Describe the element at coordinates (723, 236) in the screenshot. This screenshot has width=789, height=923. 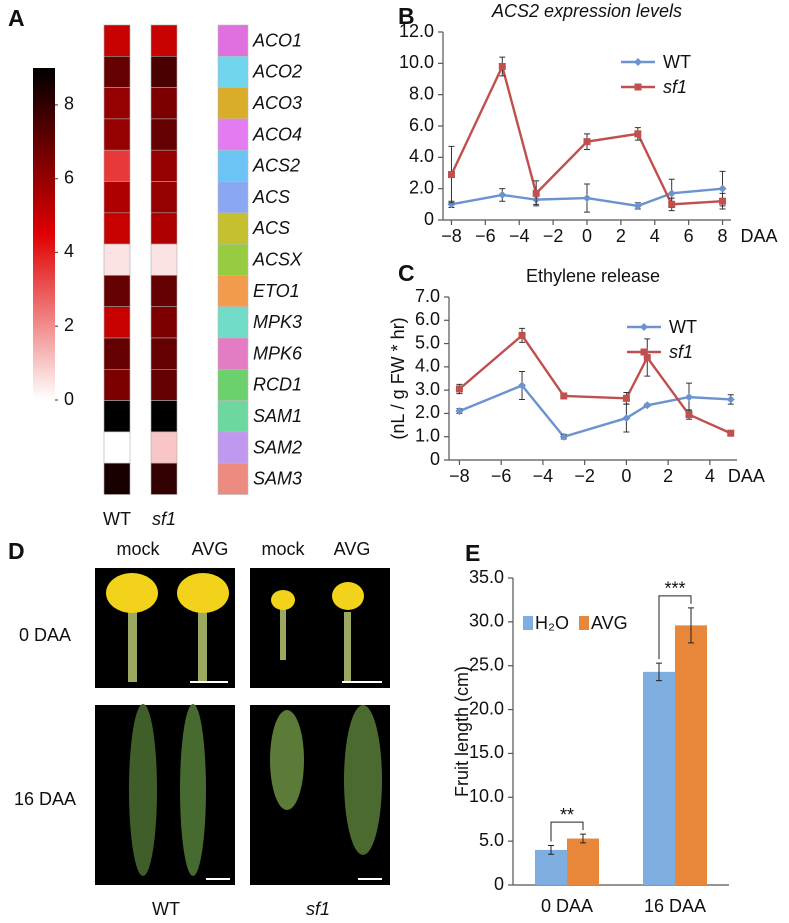
I see `x-tick-label: 8` at that location.